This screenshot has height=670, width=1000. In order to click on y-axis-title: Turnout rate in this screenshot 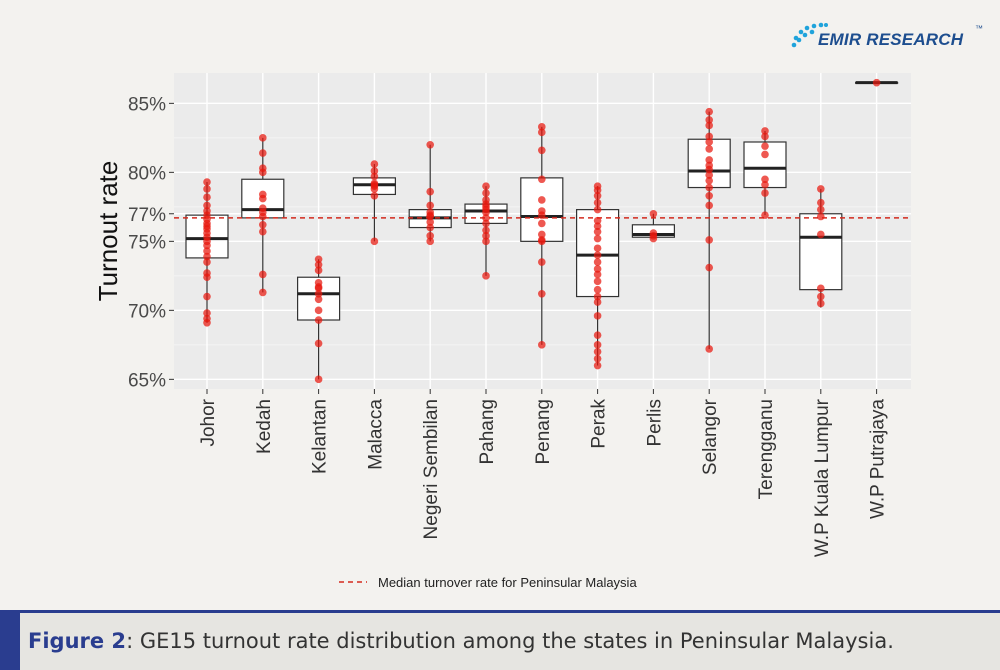, I will do `click(108, 231)`.